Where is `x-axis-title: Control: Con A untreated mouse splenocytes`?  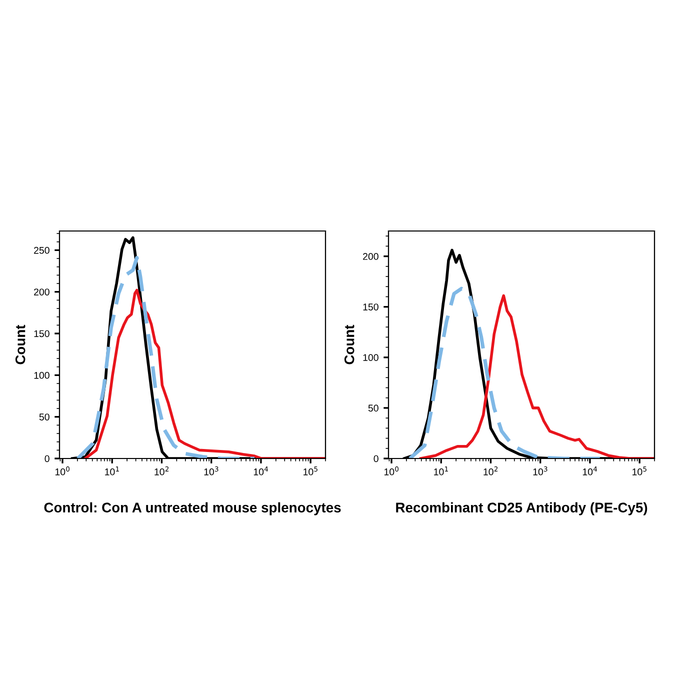 x-axis-title: Control: Con A untreated mouse splenocytes is located at coordinates (192, 509).